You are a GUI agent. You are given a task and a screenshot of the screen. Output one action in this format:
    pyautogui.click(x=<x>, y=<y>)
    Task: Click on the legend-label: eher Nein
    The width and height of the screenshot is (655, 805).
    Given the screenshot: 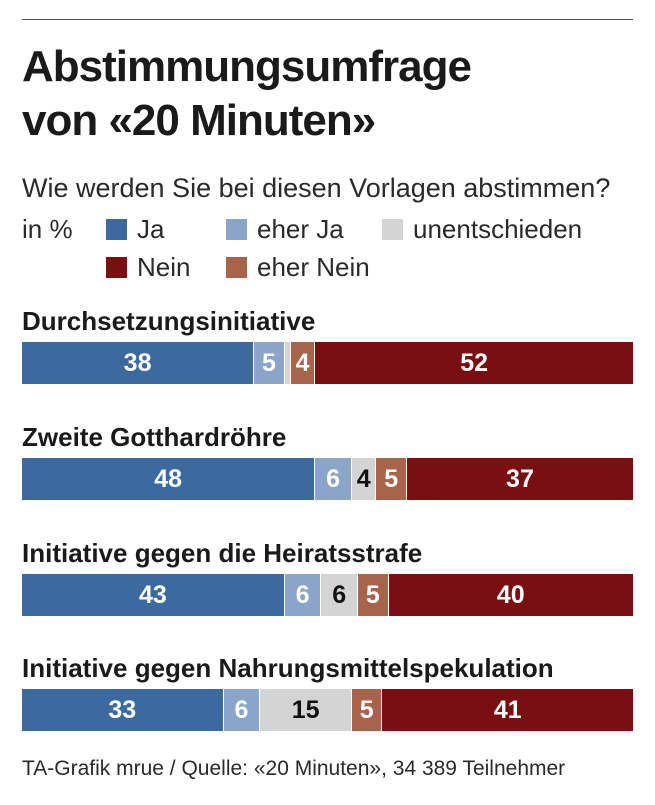 What is the action you would take?
    pyautogui.click(x=313, y=267)
    